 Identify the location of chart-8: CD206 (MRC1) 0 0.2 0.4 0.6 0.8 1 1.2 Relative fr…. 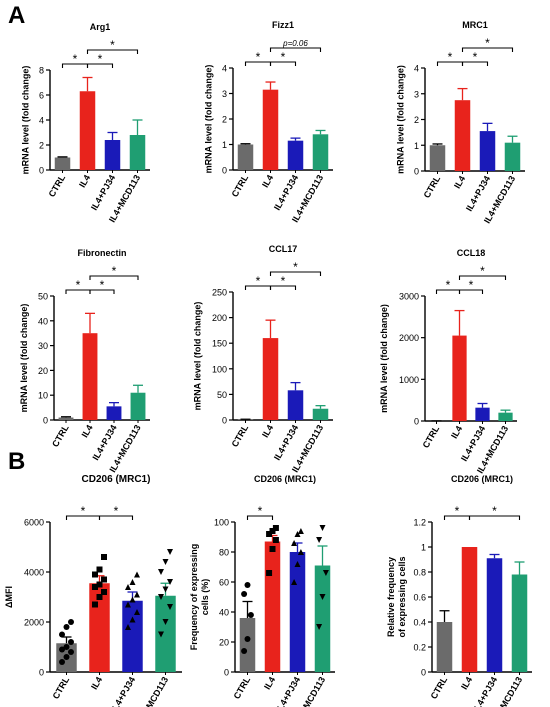
(459, 590).